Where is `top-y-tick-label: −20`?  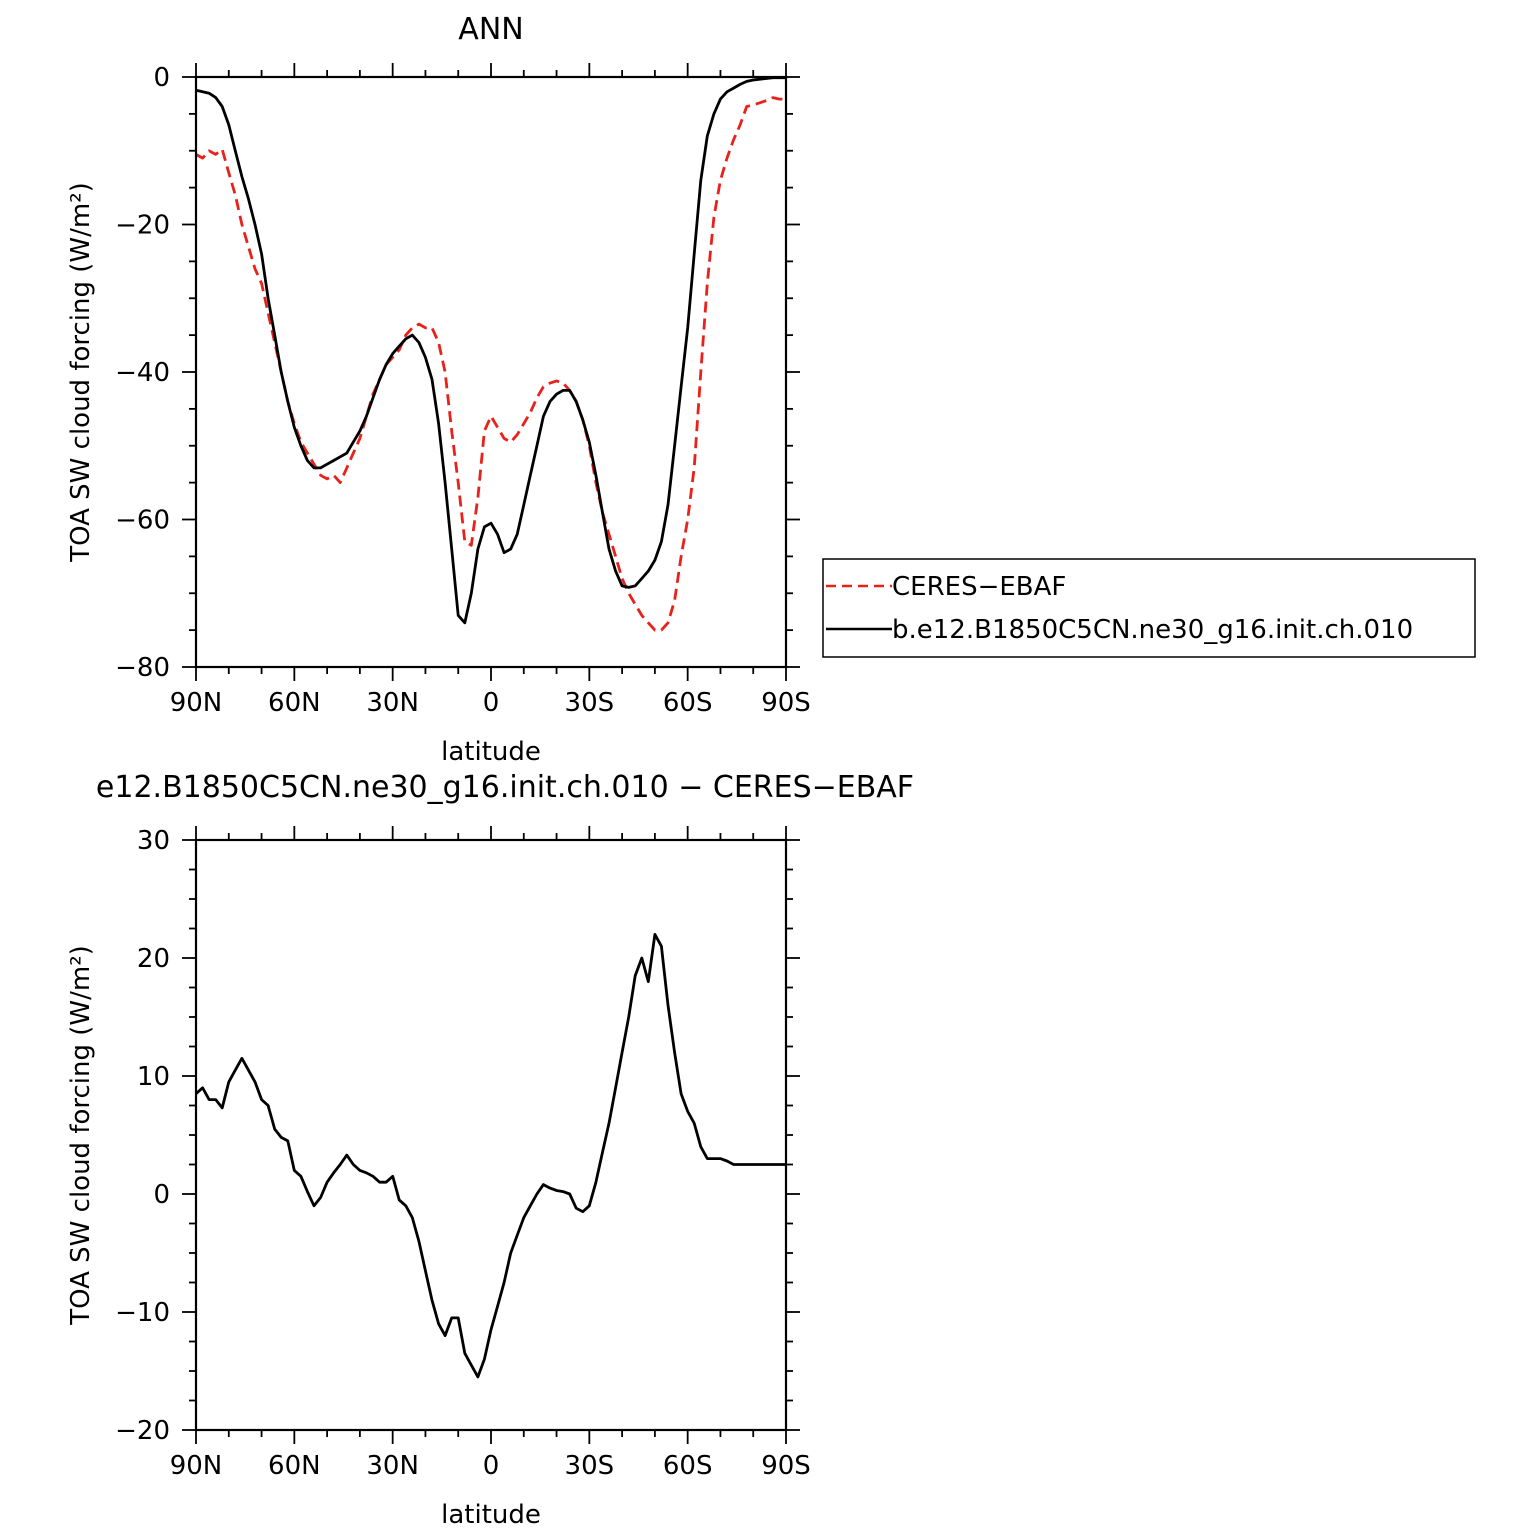 top-y-tick-label: −20 is located at coordinates (142, 226).